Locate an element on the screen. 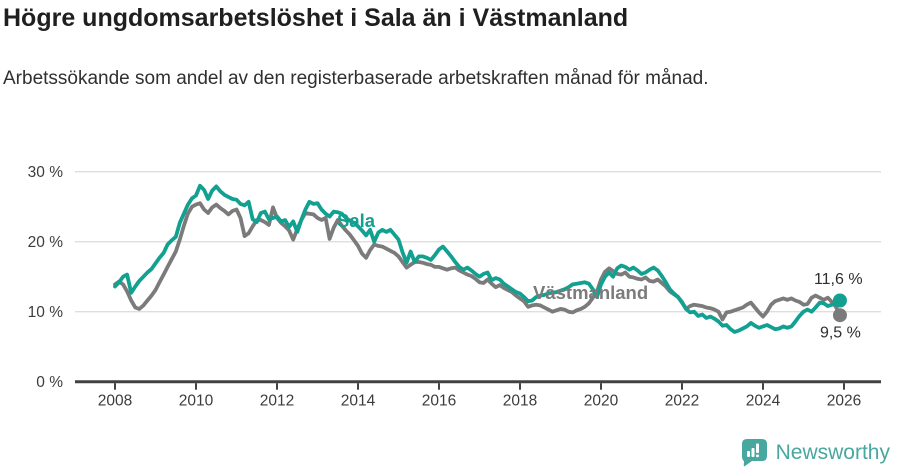 This screenshot has width=900, height=474. brand-footer: Newsworthy is located at coordinates (815, 452).